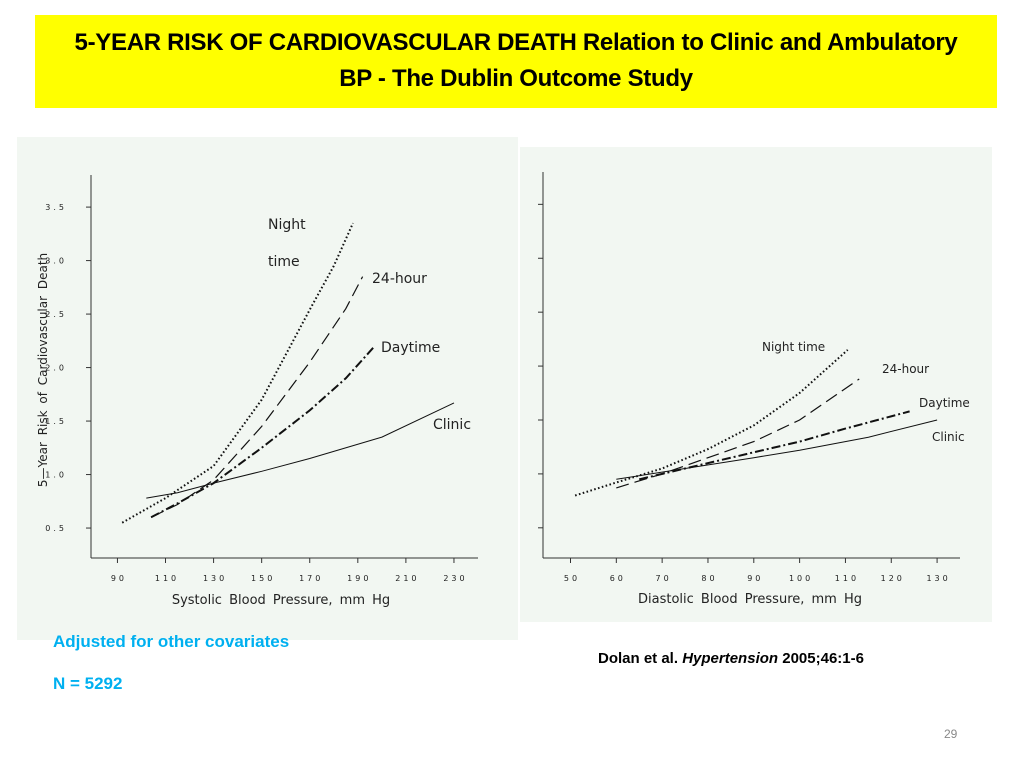 Image resolution: width=1024 pixels, height=768 pixels. What do you see at coordinates (56, 261) in the screenshot?
I see `y-tick-label: 3.0` at bounding box center [56, 261].